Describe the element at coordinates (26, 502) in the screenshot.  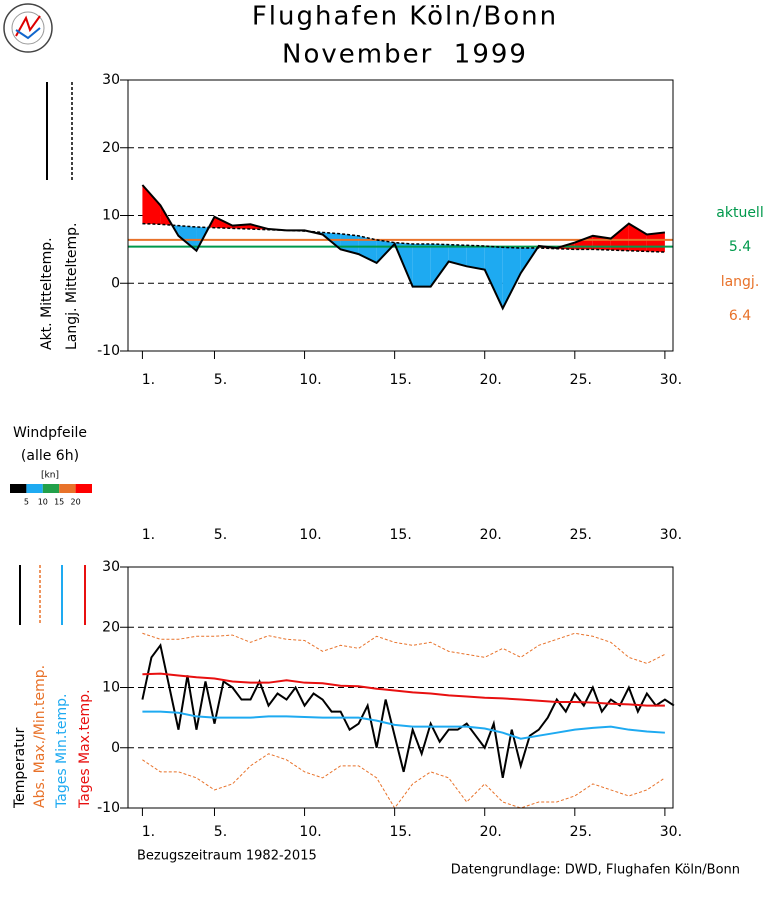
I see `colorbar-tick: 5` at that location.